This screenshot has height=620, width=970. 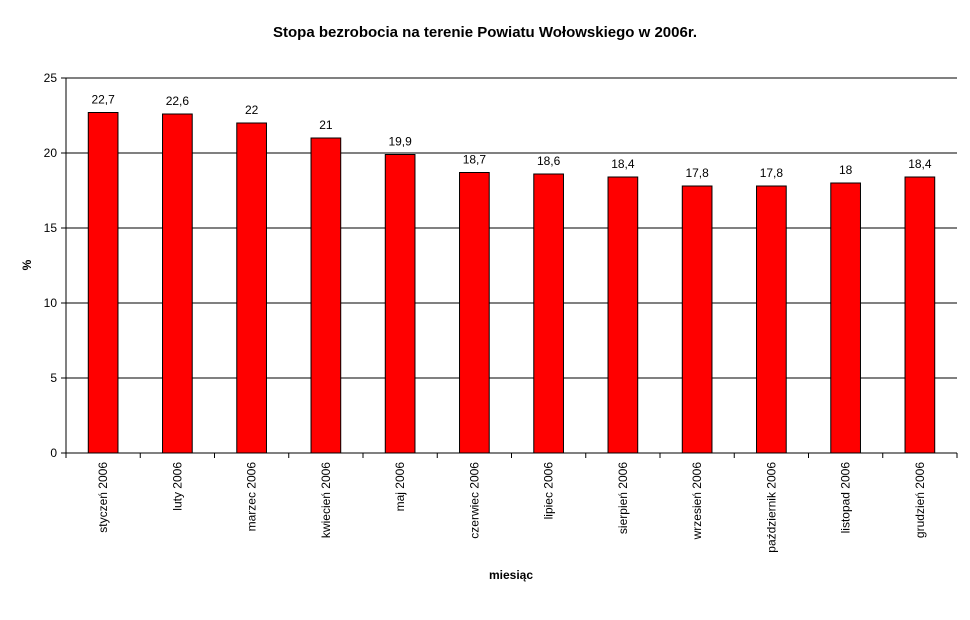 I want to click on category-label: listopad 2006, so click(x=846, y=498).